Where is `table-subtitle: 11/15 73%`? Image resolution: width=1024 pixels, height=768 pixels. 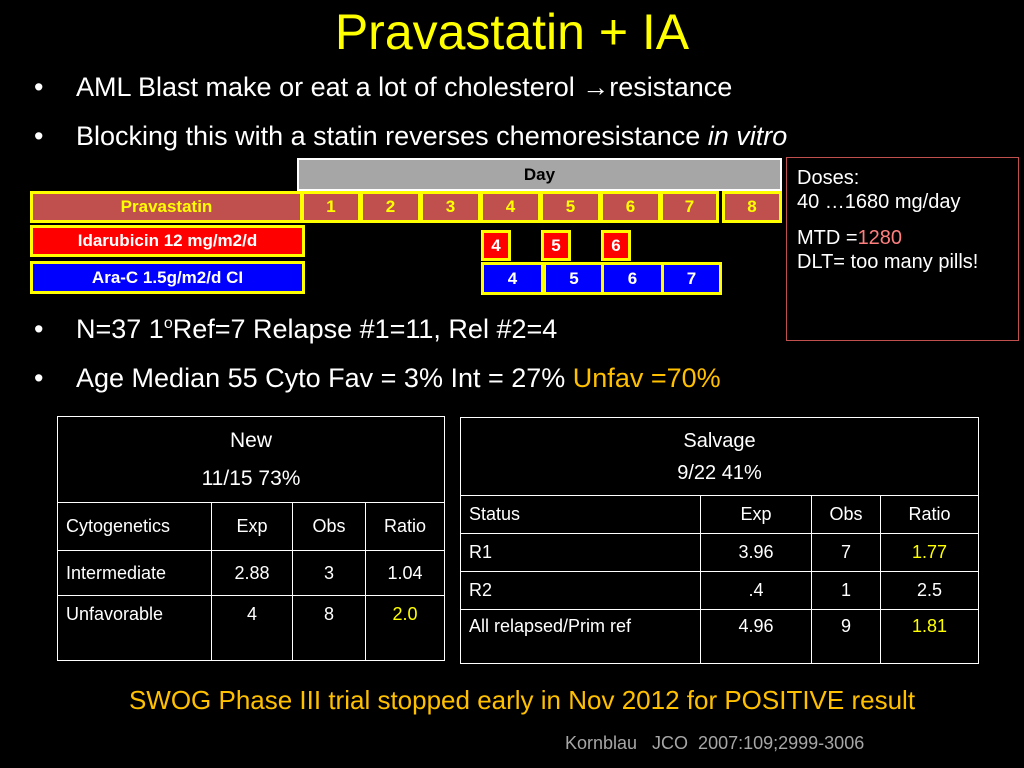
table-subtitle: 11/15 73% is located at coordinates (251, 478).